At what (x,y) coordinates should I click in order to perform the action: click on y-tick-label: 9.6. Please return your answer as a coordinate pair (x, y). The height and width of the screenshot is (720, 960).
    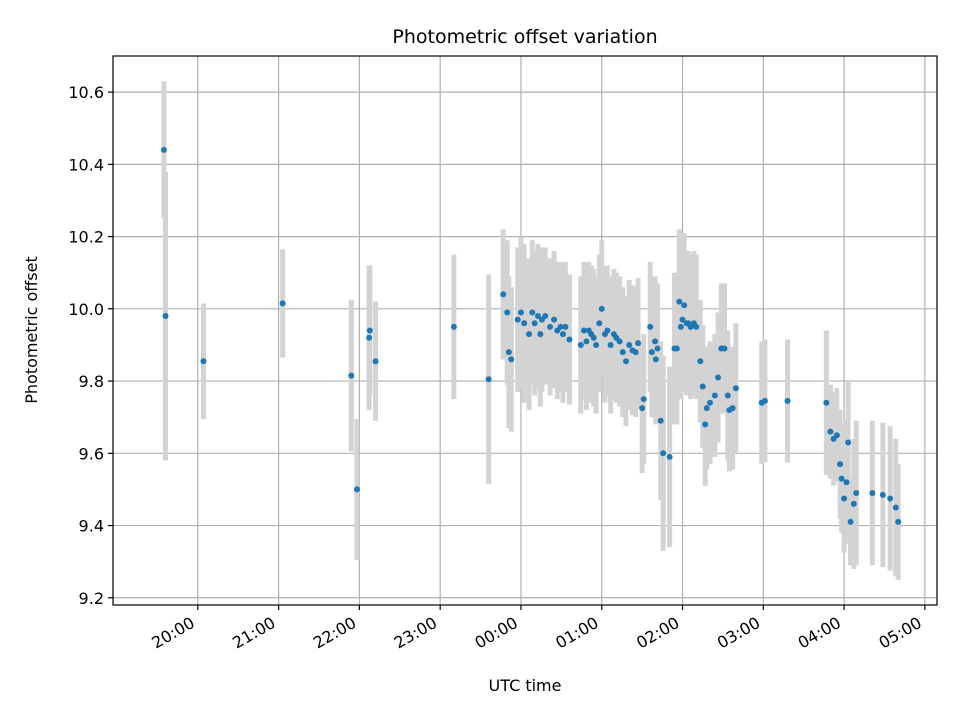
    Looking at the image, I should click on (91, 453).